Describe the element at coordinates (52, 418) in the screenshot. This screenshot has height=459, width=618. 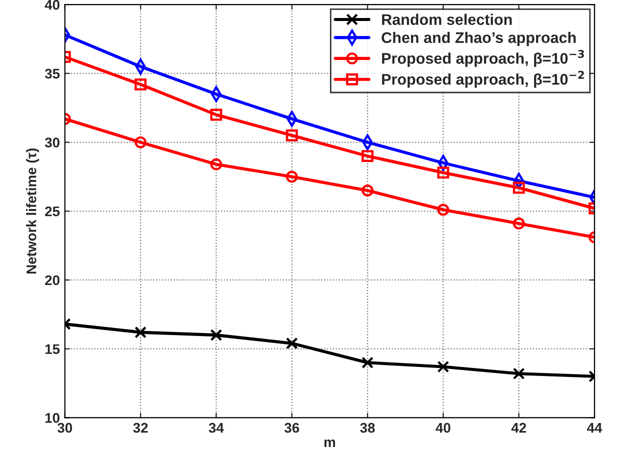
I see `y-tick-label: 10` at that location.